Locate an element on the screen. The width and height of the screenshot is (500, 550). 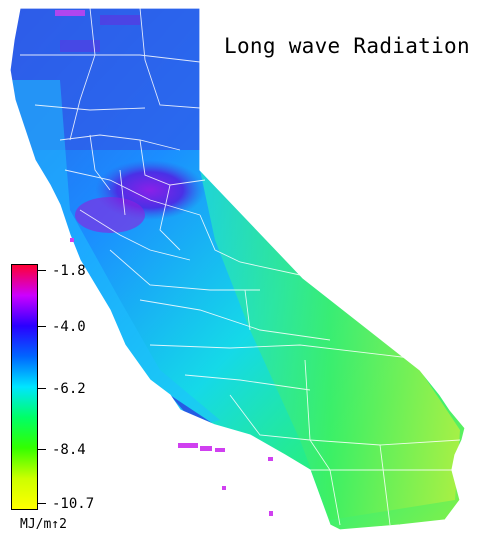
legend-tick-label: -8.4 is located at coordinates (69, 450).